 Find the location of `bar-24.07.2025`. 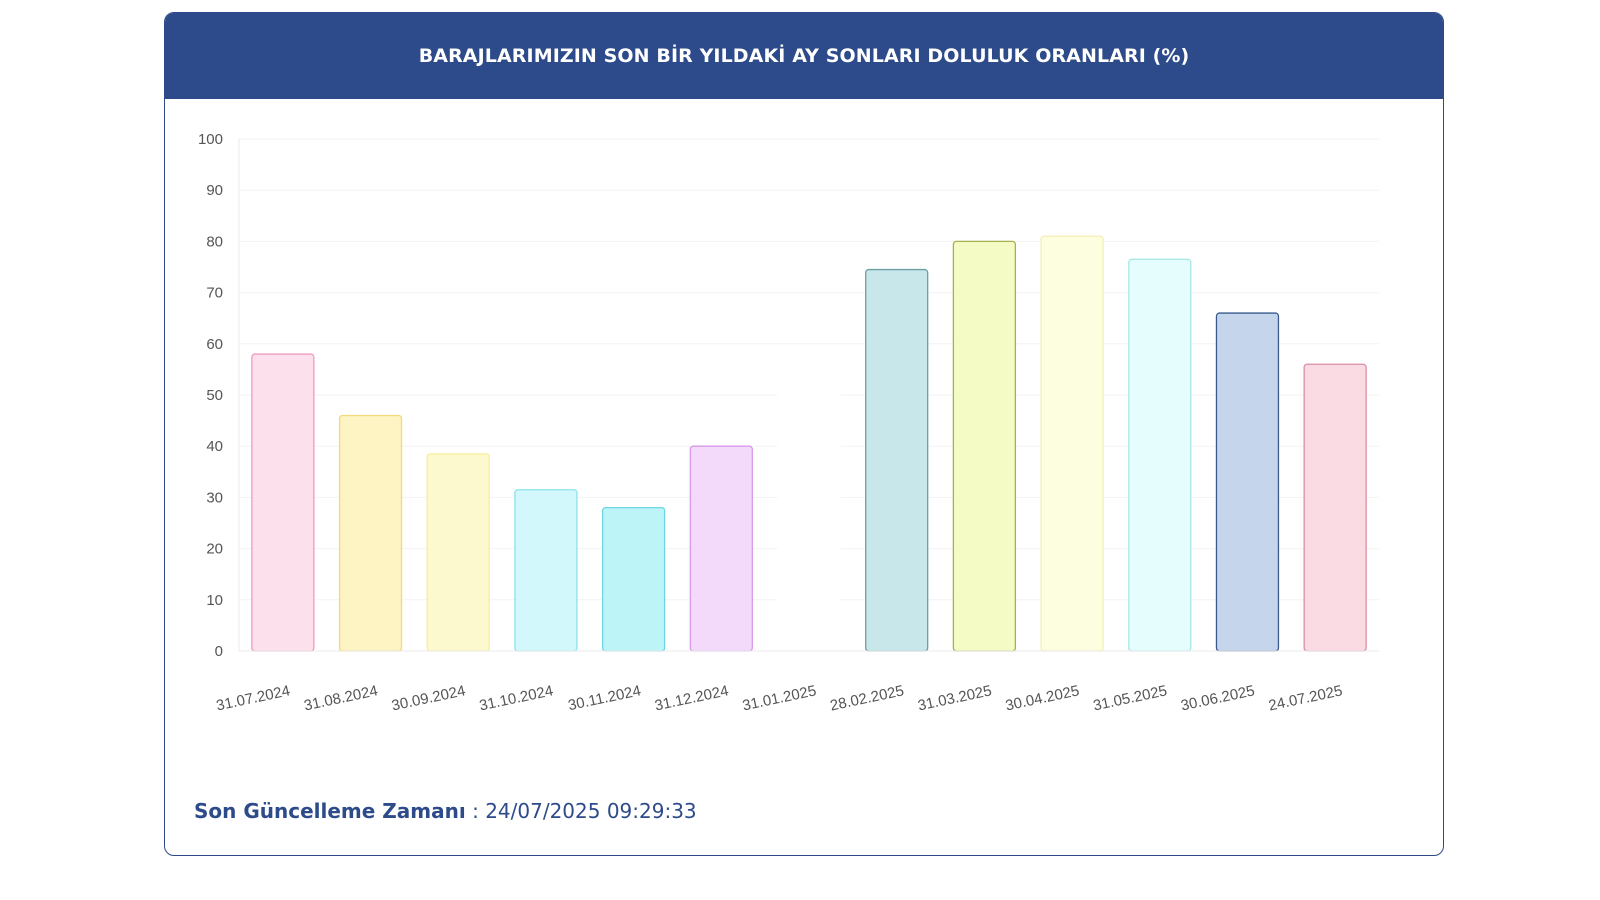

bar-24.07.2025 is located at coordinates (1335, 507).